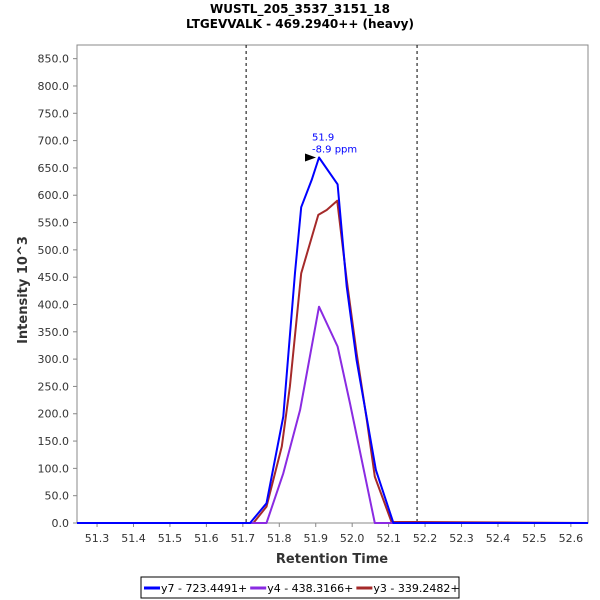 This screenshot has height=600, width=600. What do you see at coordinates (54, 59) in the screenshot?
I see `y-tick-label: 850.0` at bounding box center [54, 59].